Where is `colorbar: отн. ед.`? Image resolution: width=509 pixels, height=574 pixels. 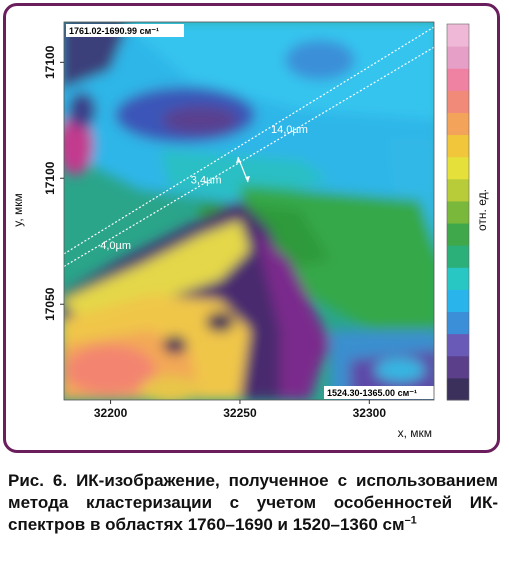 colorbar: отн. ед. is located at coordinates (467, 212).